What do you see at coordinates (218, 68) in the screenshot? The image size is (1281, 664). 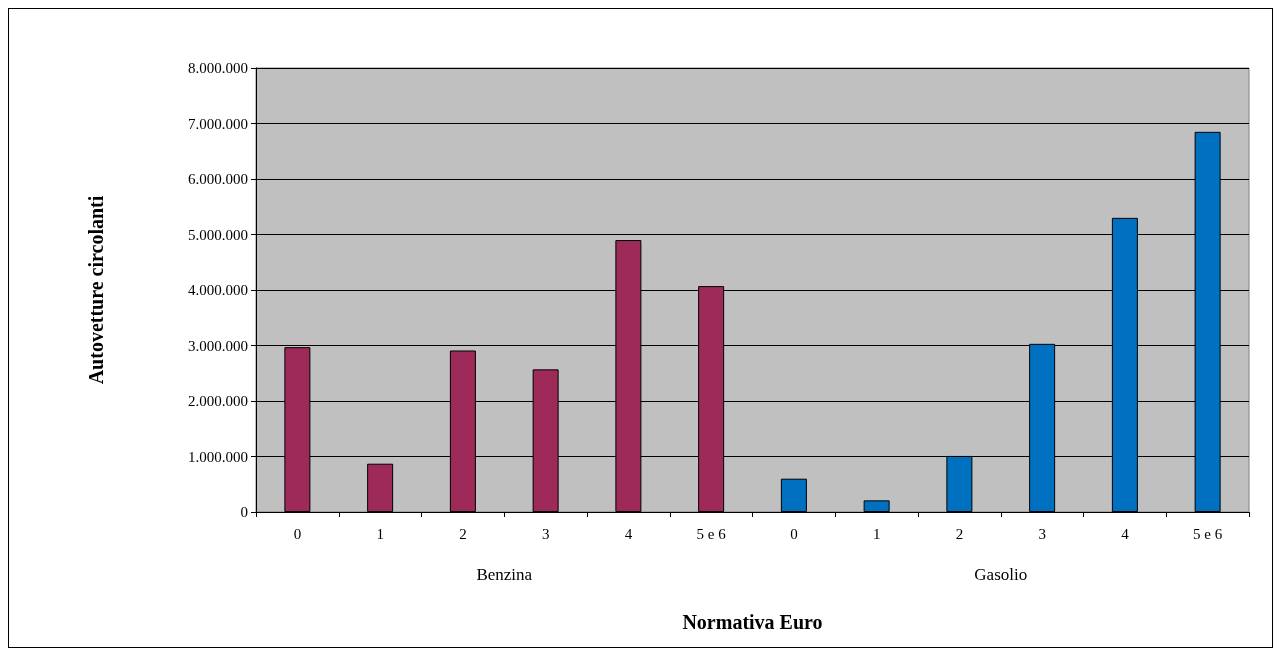 I see `y-tick-label: 8.000.000` at bounding box center [218, 68].